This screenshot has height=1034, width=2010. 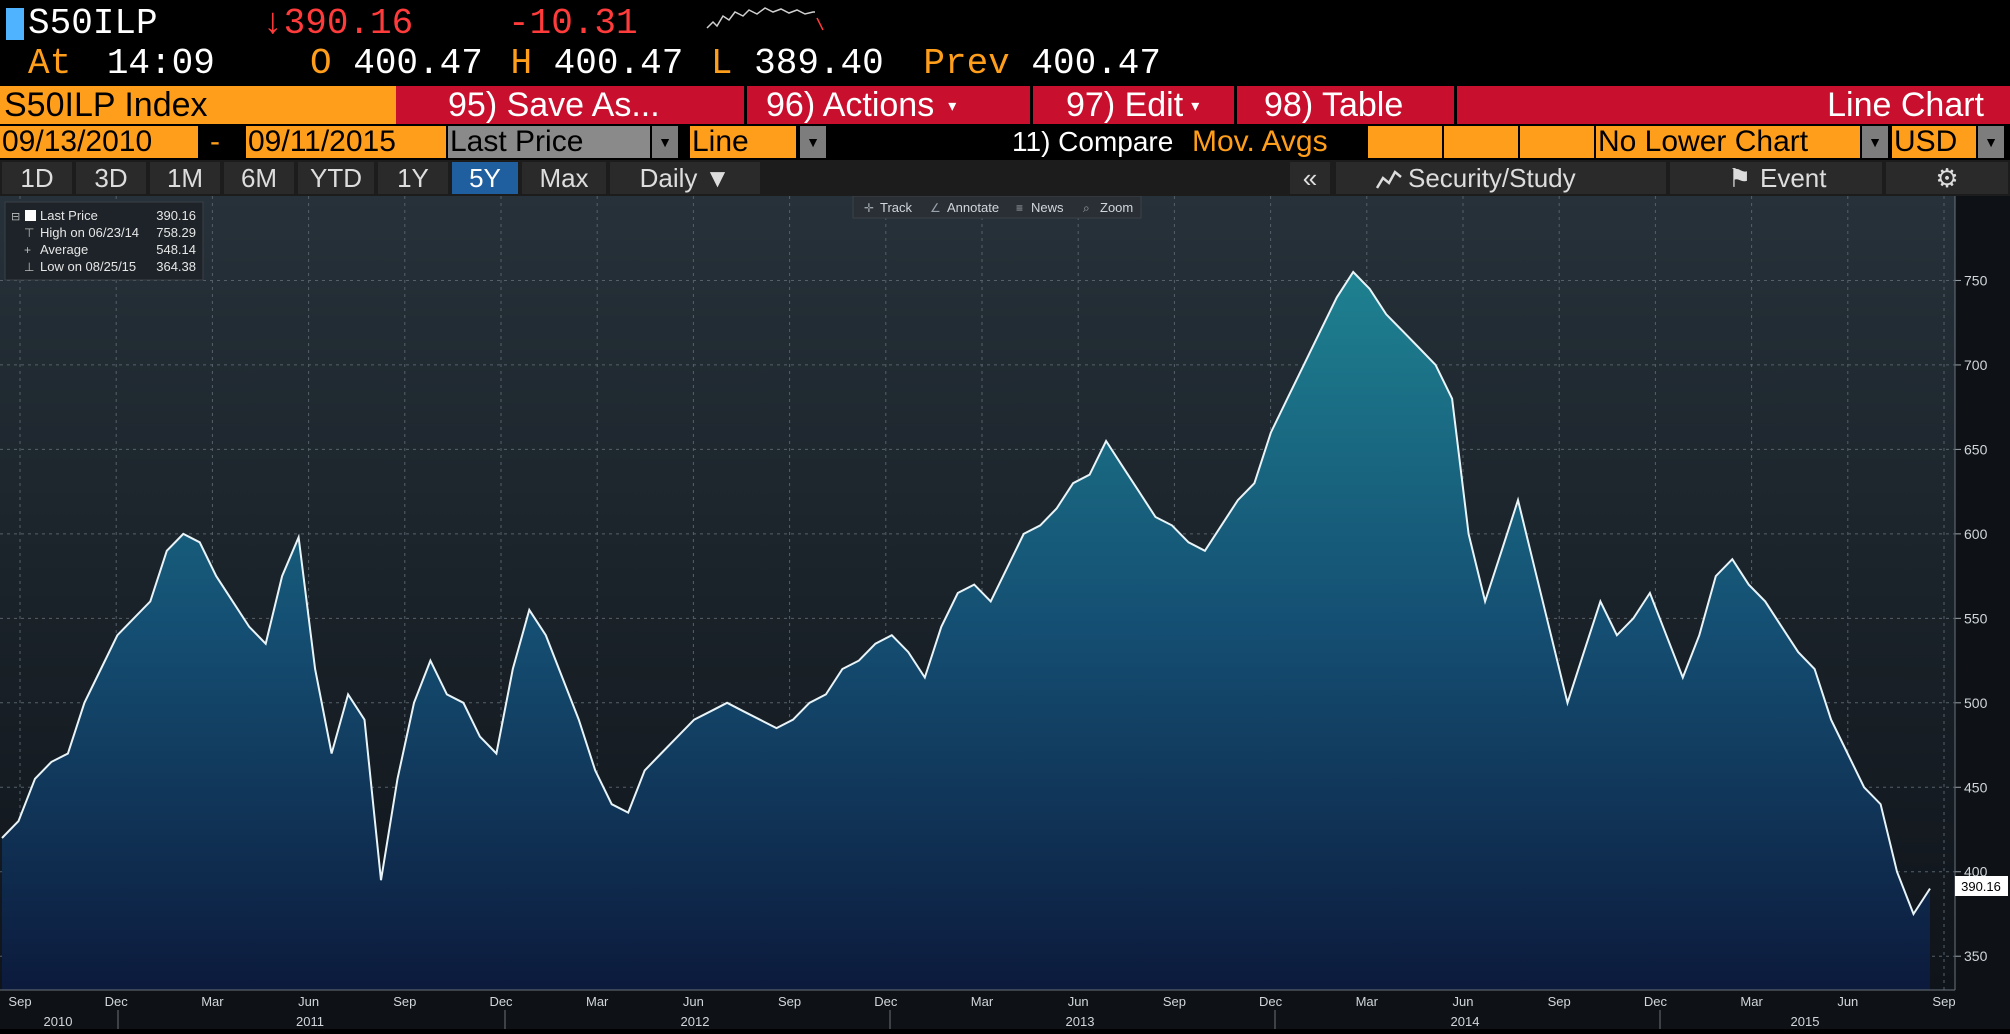 What do you see at coordinates (27, 250) in the screenshot?
I see `average-marker-icon: +` at bounding box center [27, 250].